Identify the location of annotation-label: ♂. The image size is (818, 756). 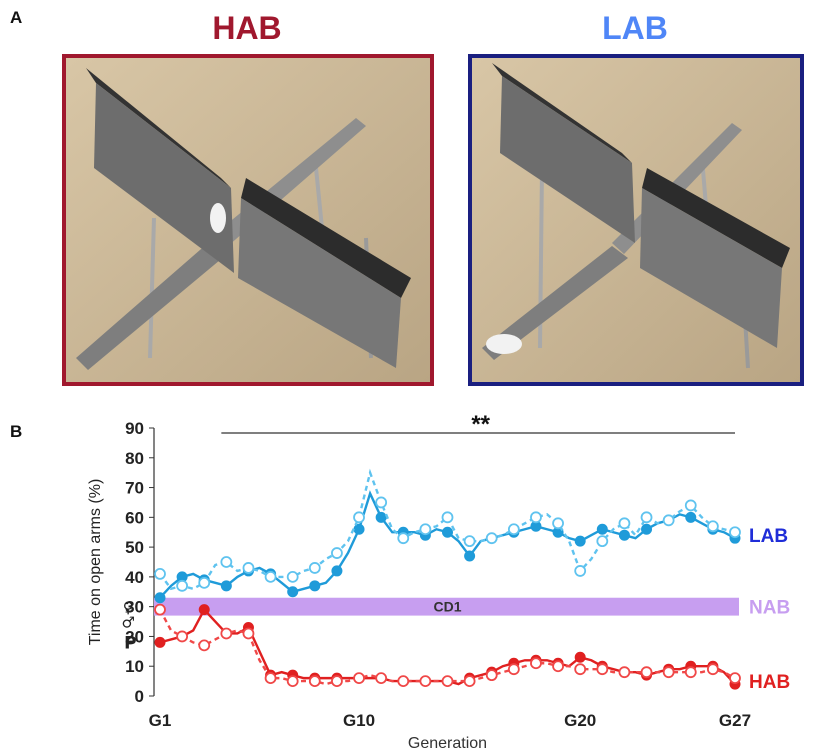
(127, 623).